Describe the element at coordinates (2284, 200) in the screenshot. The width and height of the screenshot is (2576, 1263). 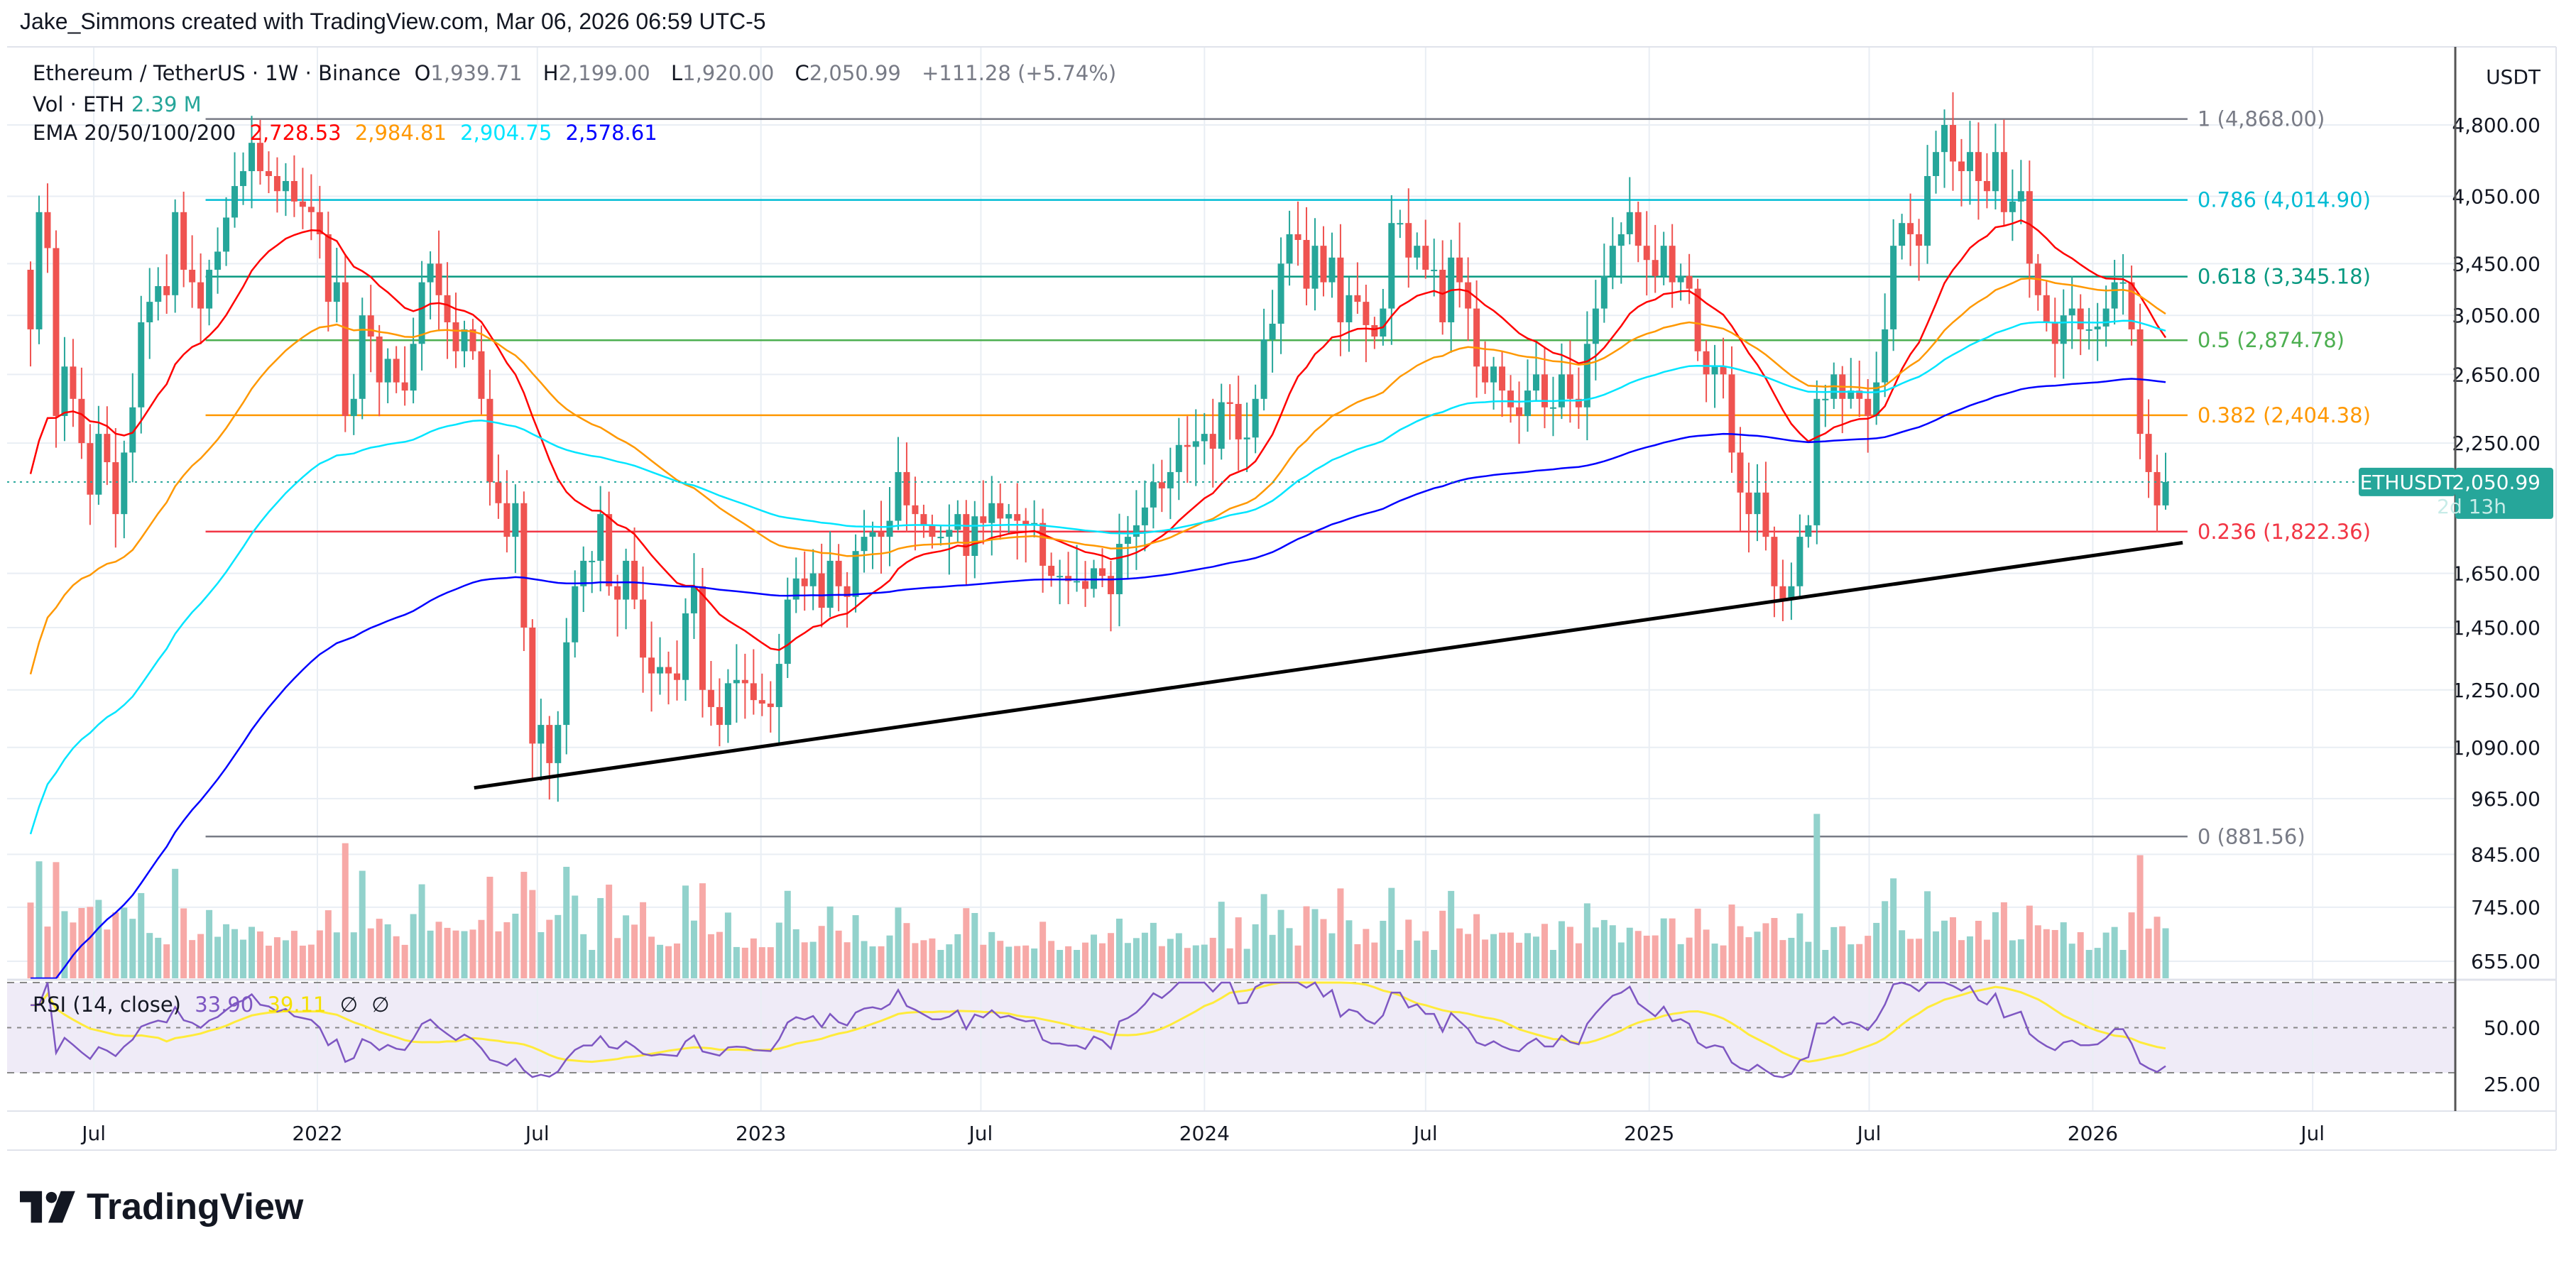
I see `fib-level-label: 0.786 (4,014.90)` at that location.